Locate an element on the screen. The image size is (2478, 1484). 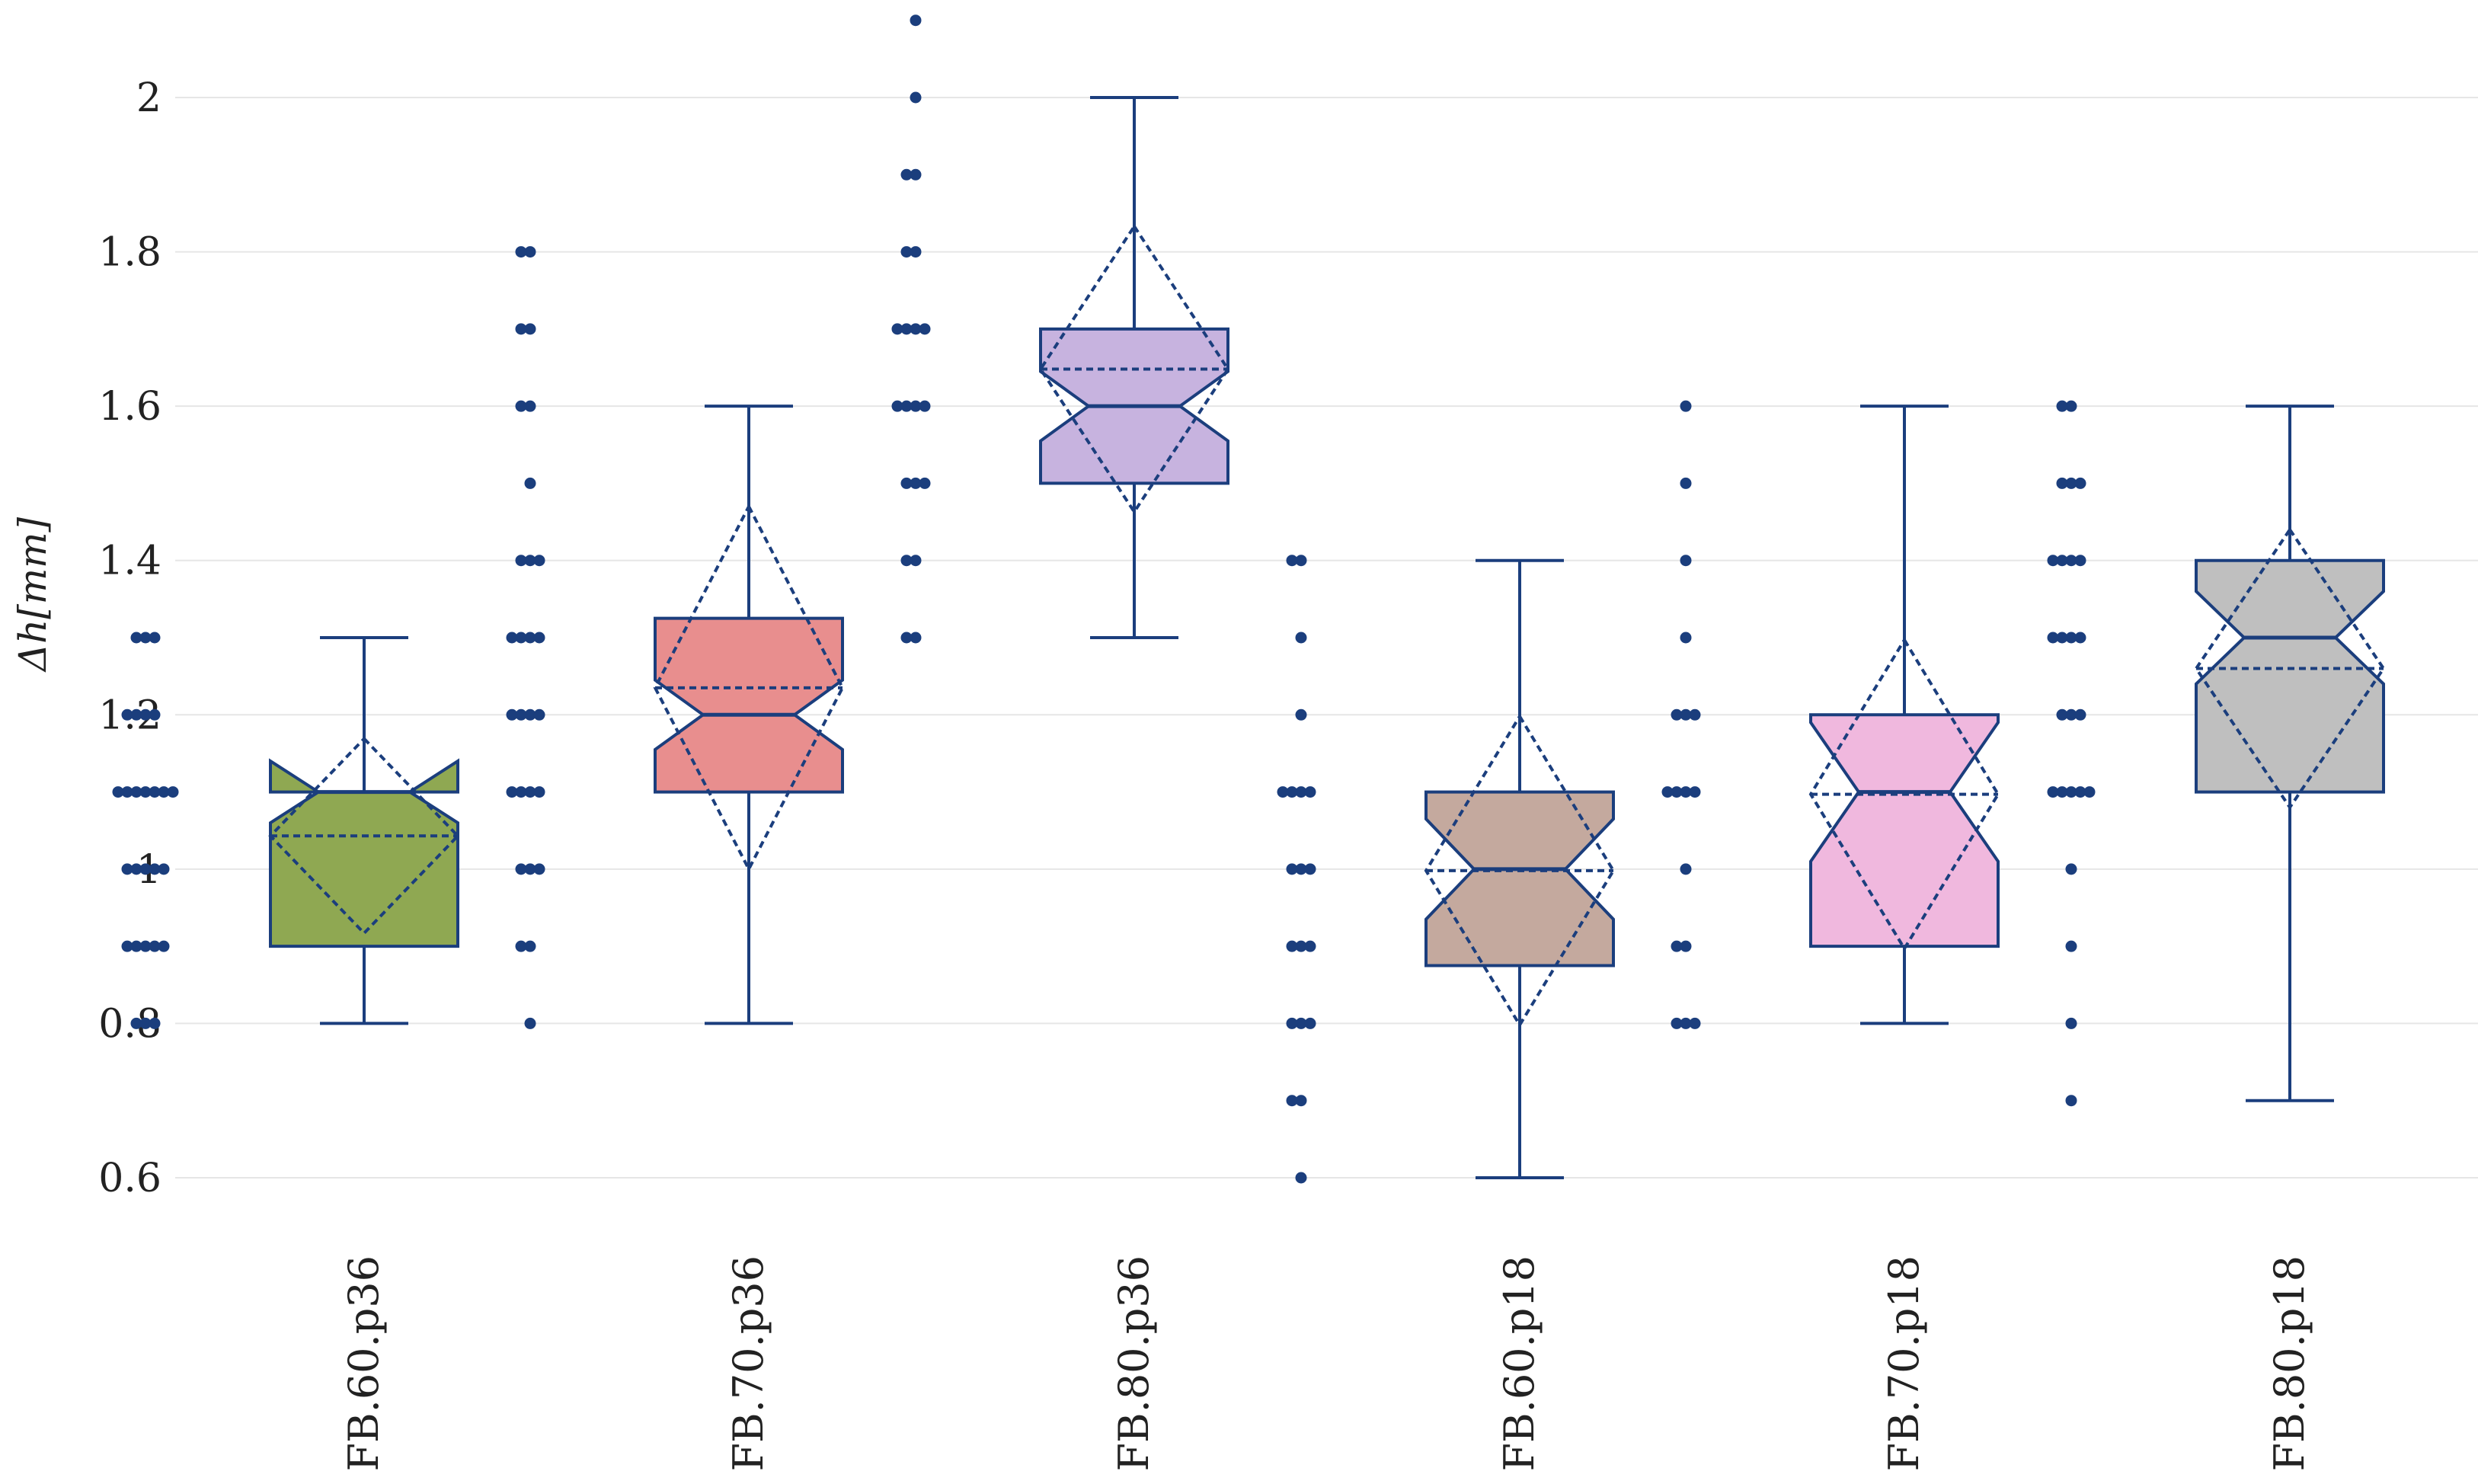
x-tick-label: FB.60.p36 is located at coordinates (364, 1363).